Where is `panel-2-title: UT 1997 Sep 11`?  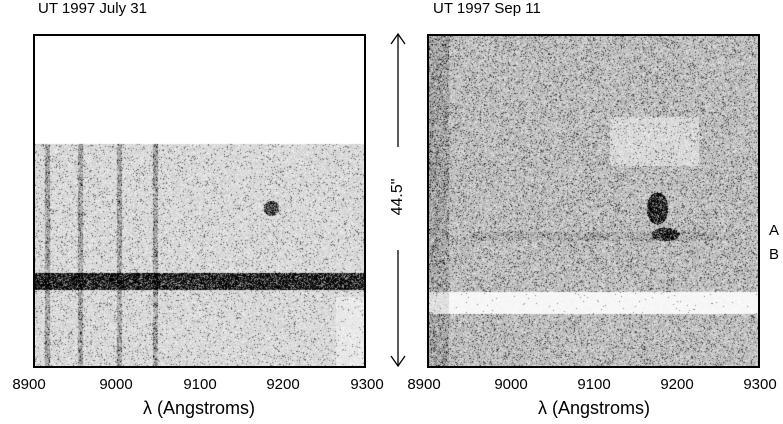
panel-2-title: UT 1997 Sep 11 is located at coordinates (487, 8).